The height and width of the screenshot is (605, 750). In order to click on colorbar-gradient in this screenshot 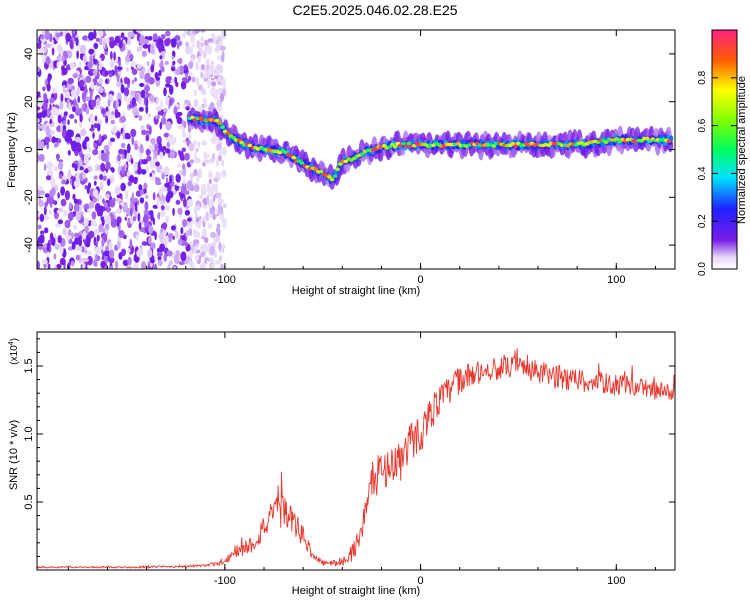, I will do `click(724, 149)`.